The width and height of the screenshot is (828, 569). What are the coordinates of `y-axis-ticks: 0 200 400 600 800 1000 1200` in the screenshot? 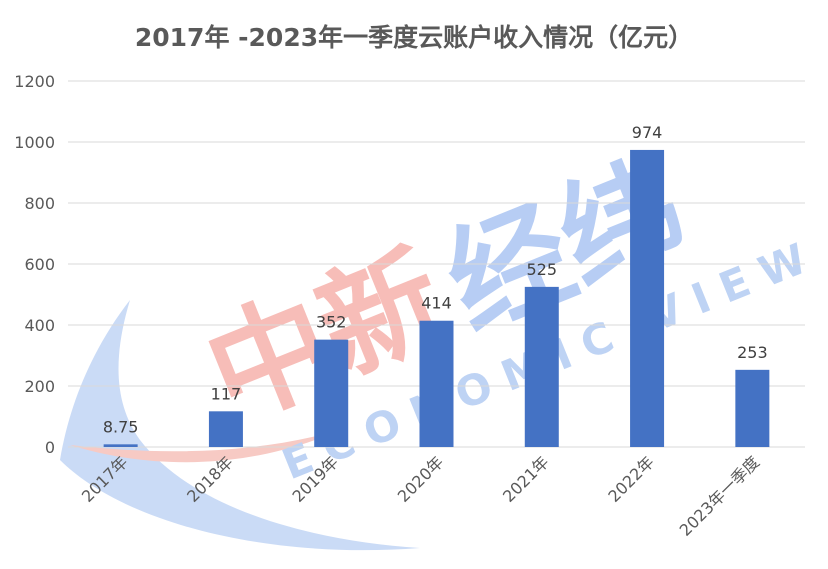 It's located at (34, 264).